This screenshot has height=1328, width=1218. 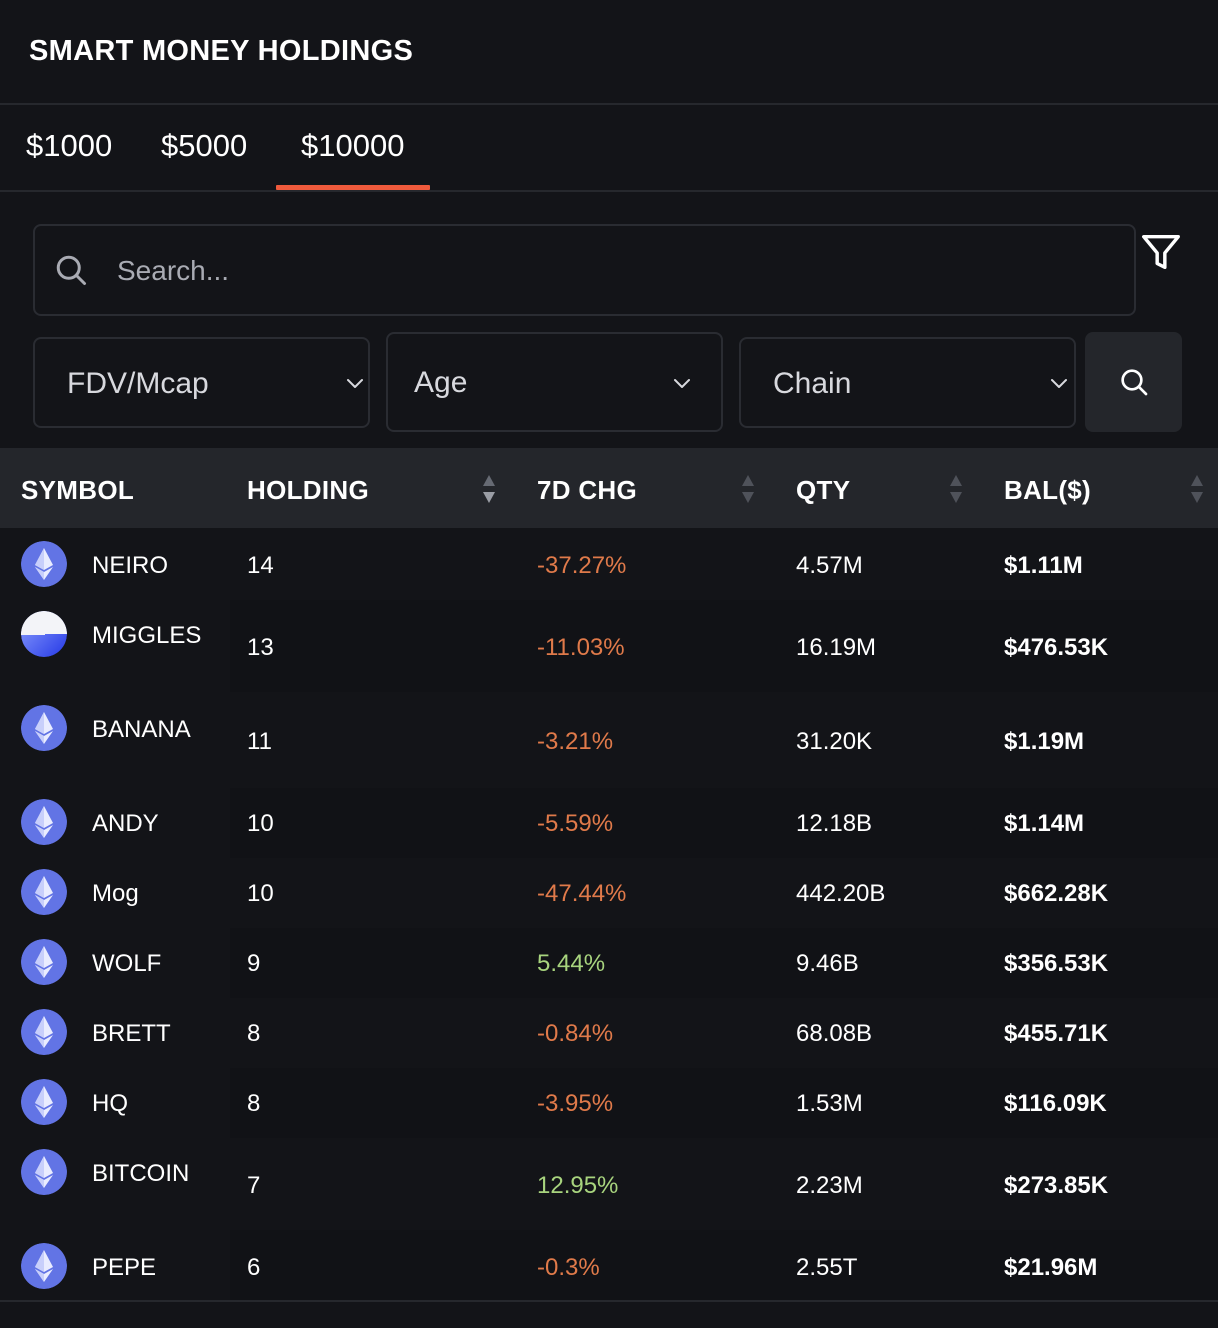 What do you see at coordinates (575, 1103) in the screenshot?
I see `change-value: -3.95%` at bounding box center [575, 1103].